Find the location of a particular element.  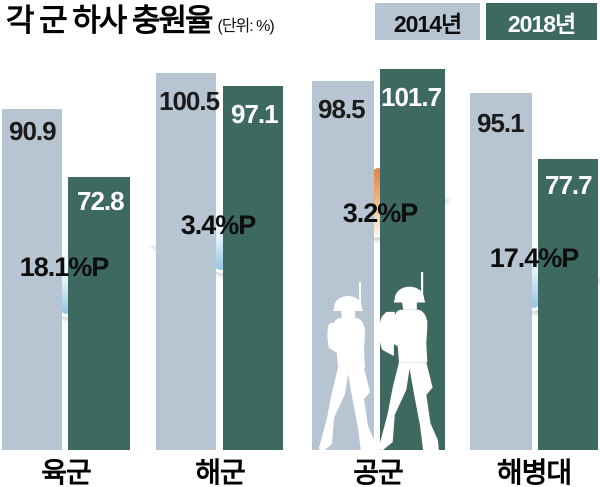

change-label-해병대: 17.4%P is located at coordinates (534, 258).